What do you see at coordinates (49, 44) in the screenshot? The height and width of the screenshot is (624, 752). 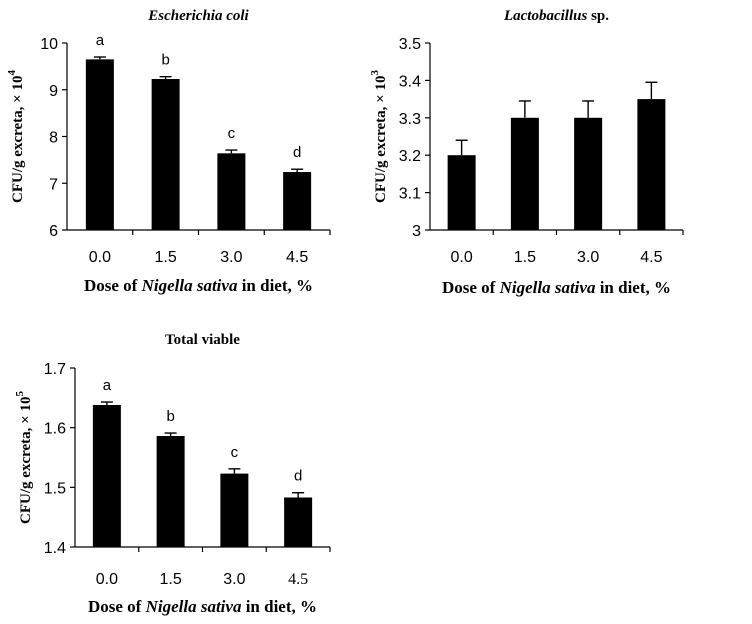 I see `y-tick-label: 10` at bounding box center [49, 44].